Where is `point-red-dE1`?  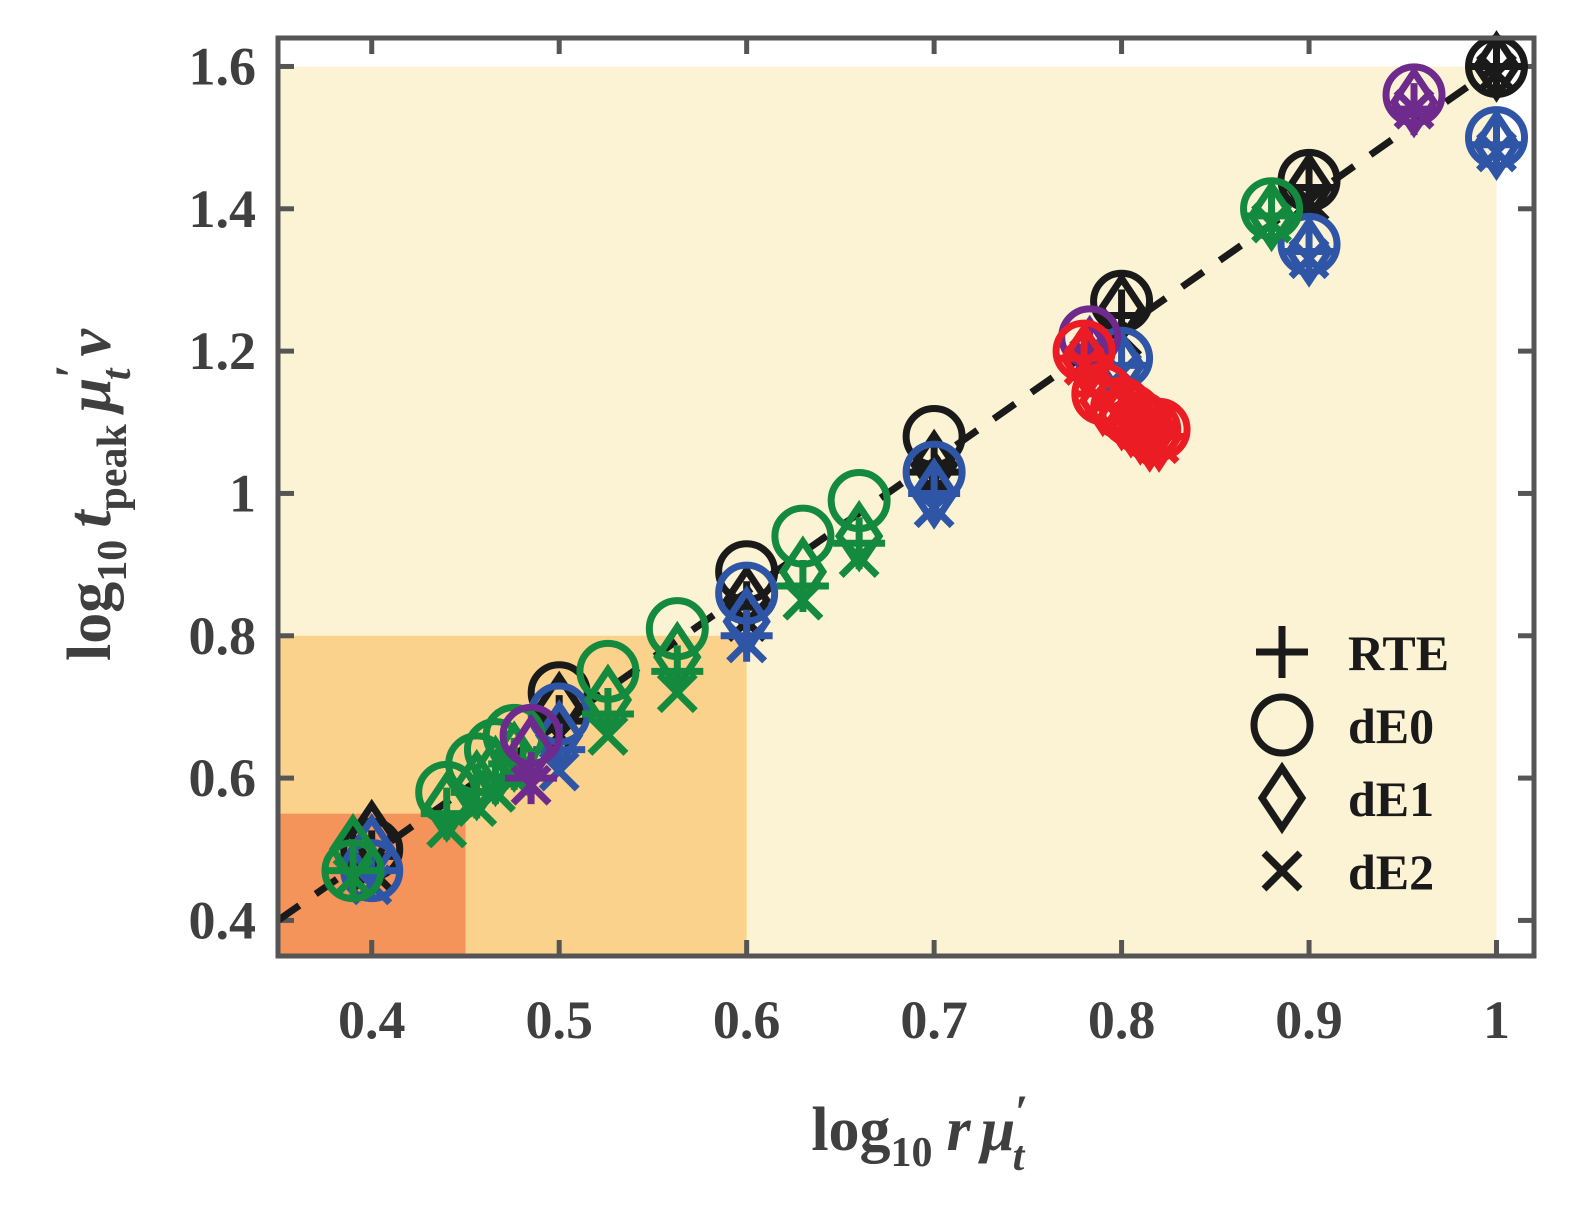 point-red-dE1 is located at coordinates (1084, 358).